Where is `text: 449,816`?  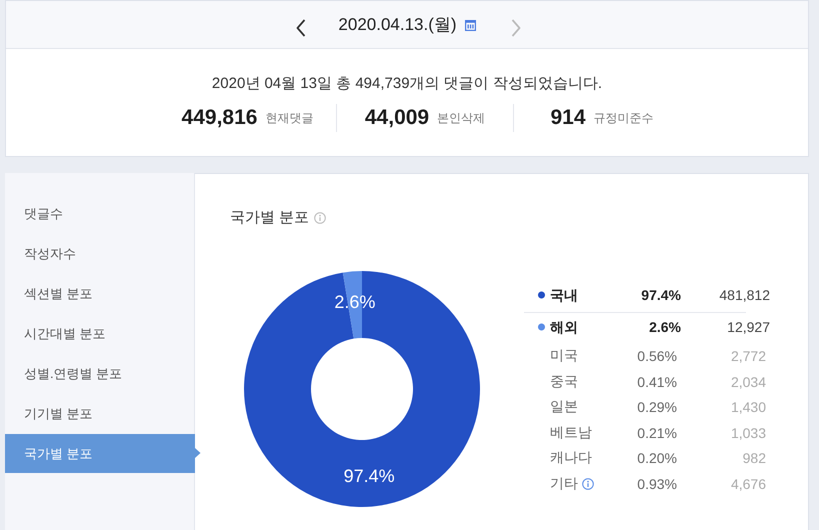 text: 449,816 is located at coordinates (220, 117).